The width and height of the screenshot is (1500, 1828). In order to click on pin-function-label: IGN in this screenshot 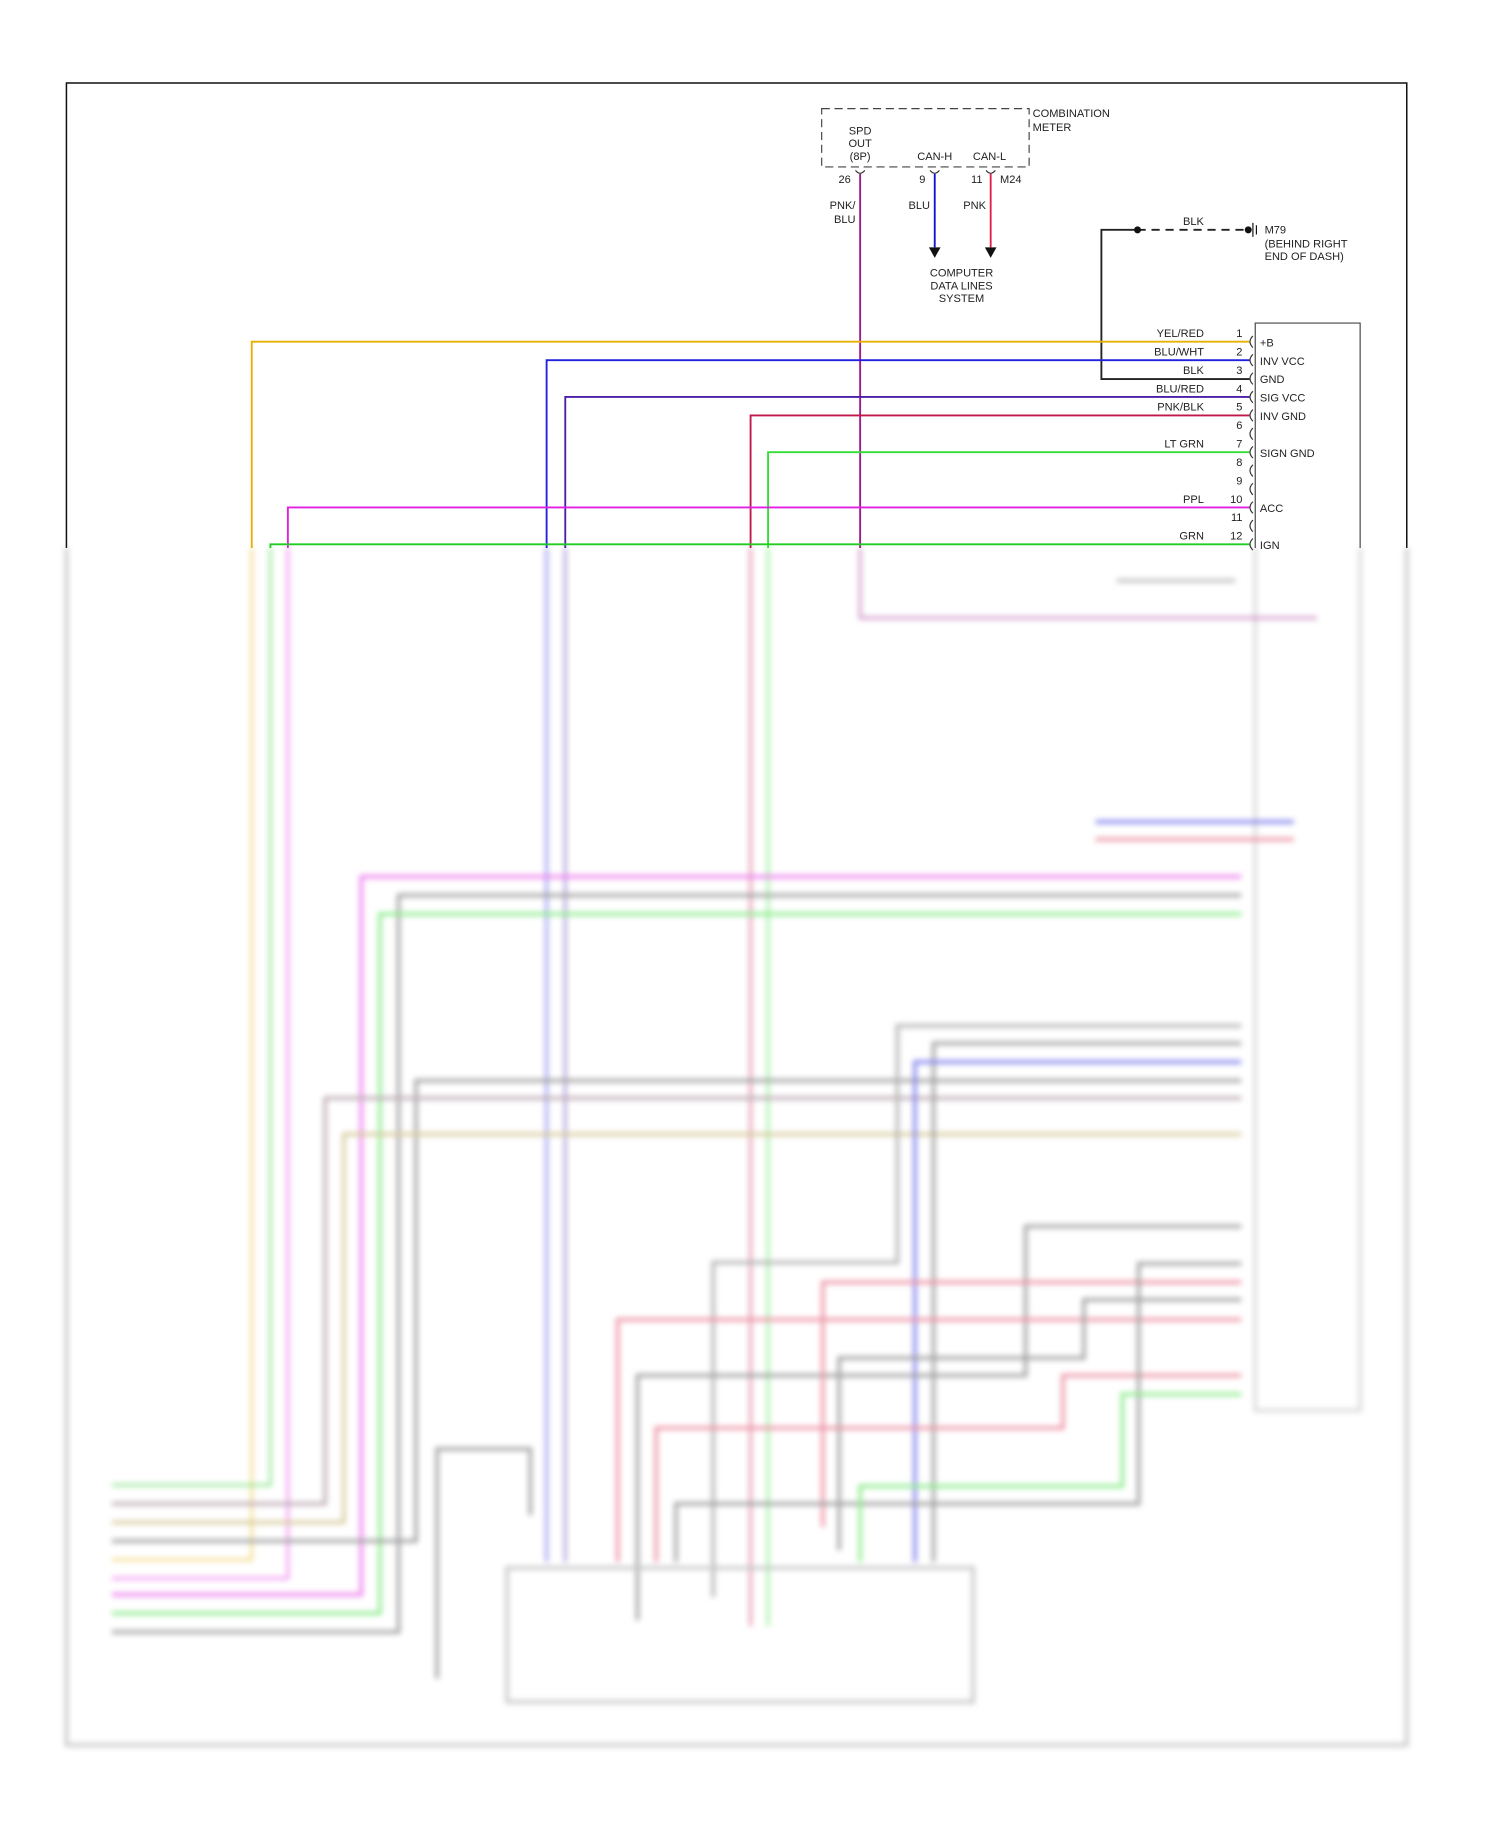, I will do `click(1270, 546)`.